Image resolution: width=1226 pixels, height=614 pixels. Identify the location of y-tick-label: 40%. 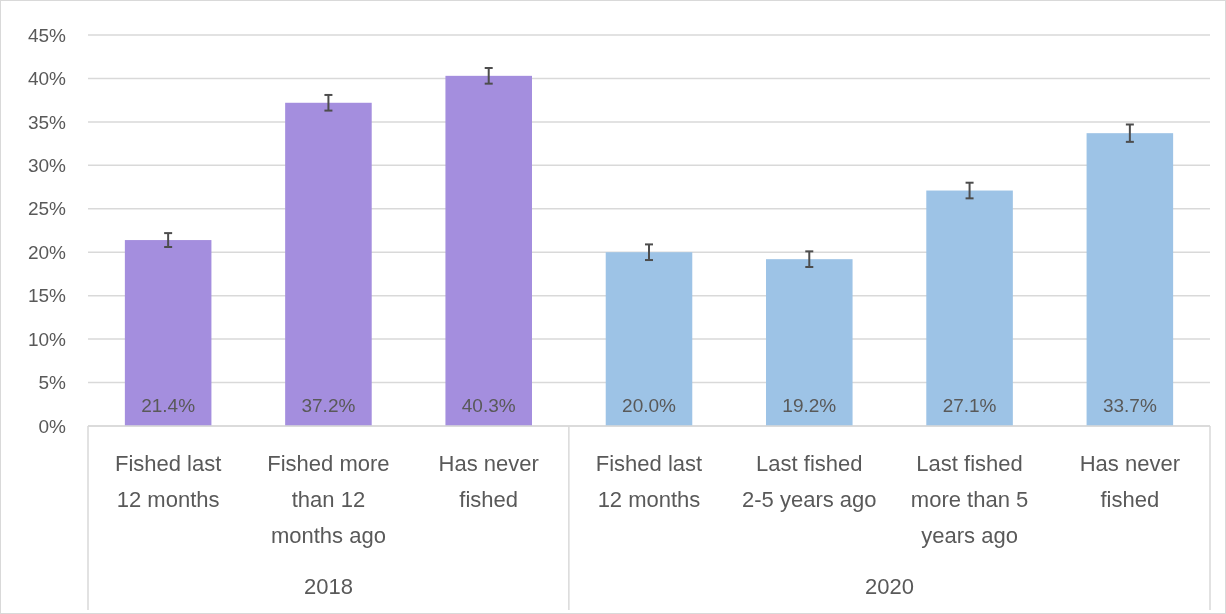
(47, 79).